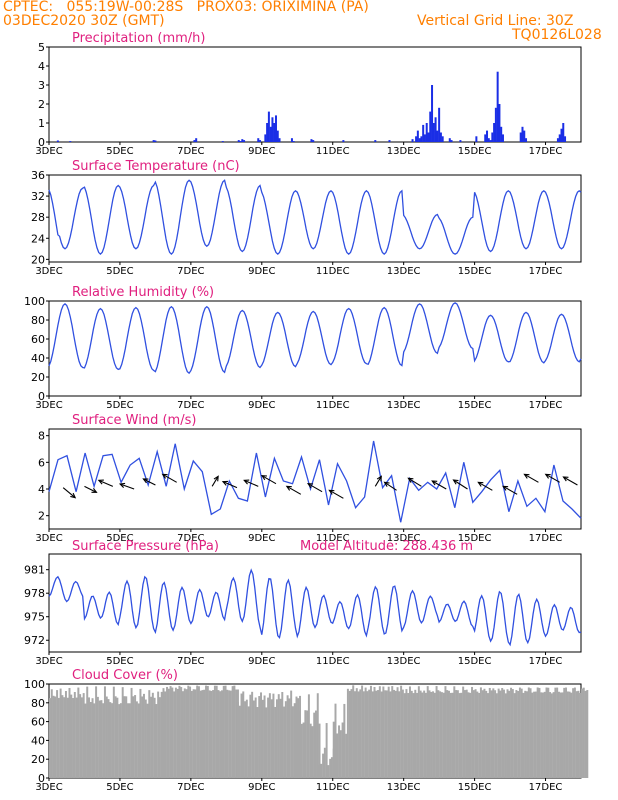 This screenshot has height=800, width=618. Describe the element at coordinates (38, 196) in the screenshot. I see `y-tick-label: 32` at that location.